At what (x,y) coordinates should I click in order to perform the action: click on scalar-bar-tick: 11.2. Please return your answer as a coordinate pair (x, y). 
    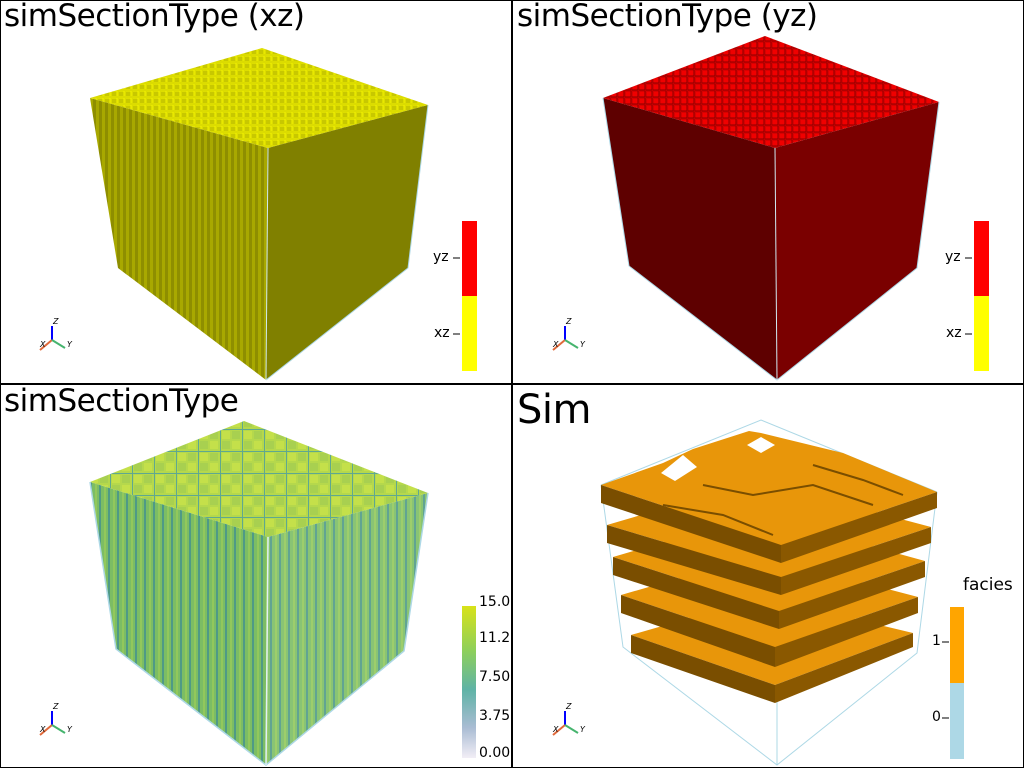
    Looking at the image, I should click on (495, 638).